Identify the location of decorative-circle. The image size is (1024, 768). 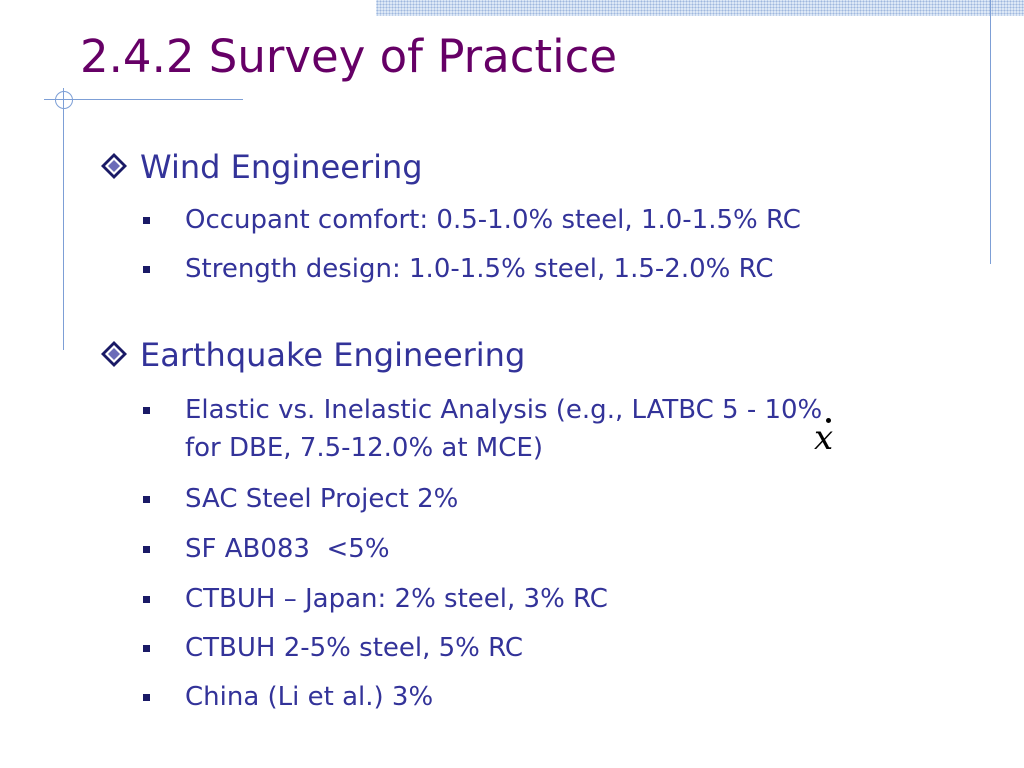
(64, 100).